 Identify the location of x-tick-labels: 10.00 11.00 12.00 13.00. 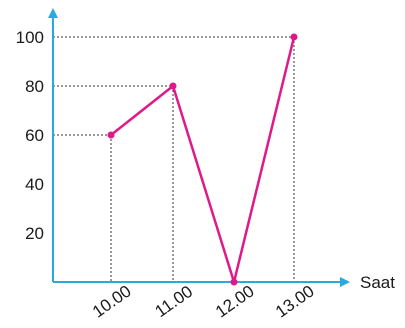
(203, 302).